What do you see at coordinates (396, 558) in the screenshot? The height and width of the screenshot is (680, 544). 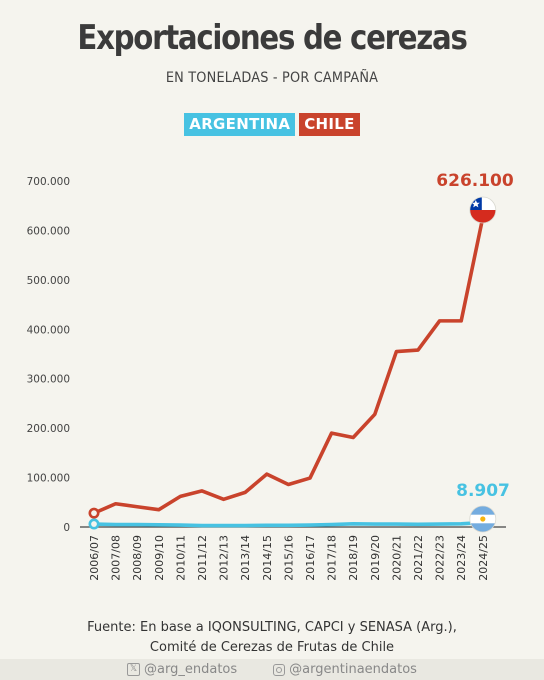 I see `x-tick-label: 2020/21` at bounding box center [396, 558].